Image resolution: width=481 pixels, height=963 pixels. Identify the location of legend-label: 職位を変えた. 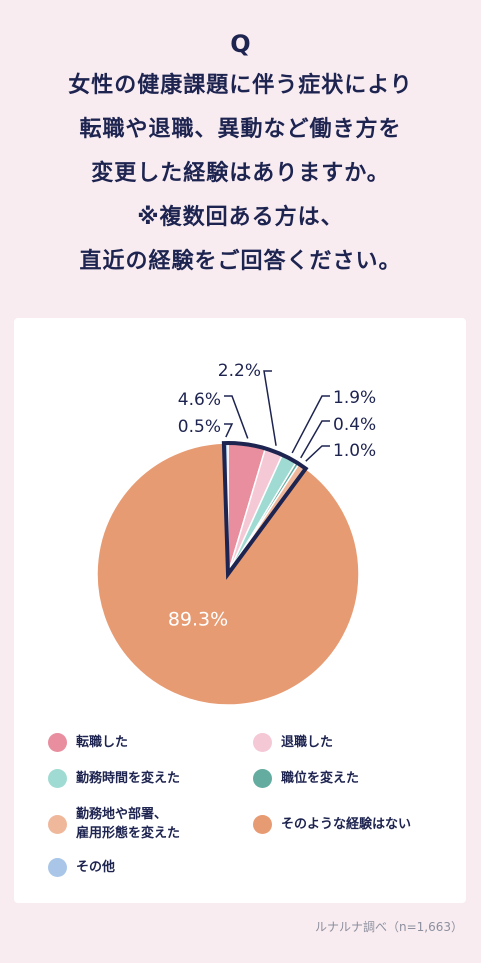
(320, 778).